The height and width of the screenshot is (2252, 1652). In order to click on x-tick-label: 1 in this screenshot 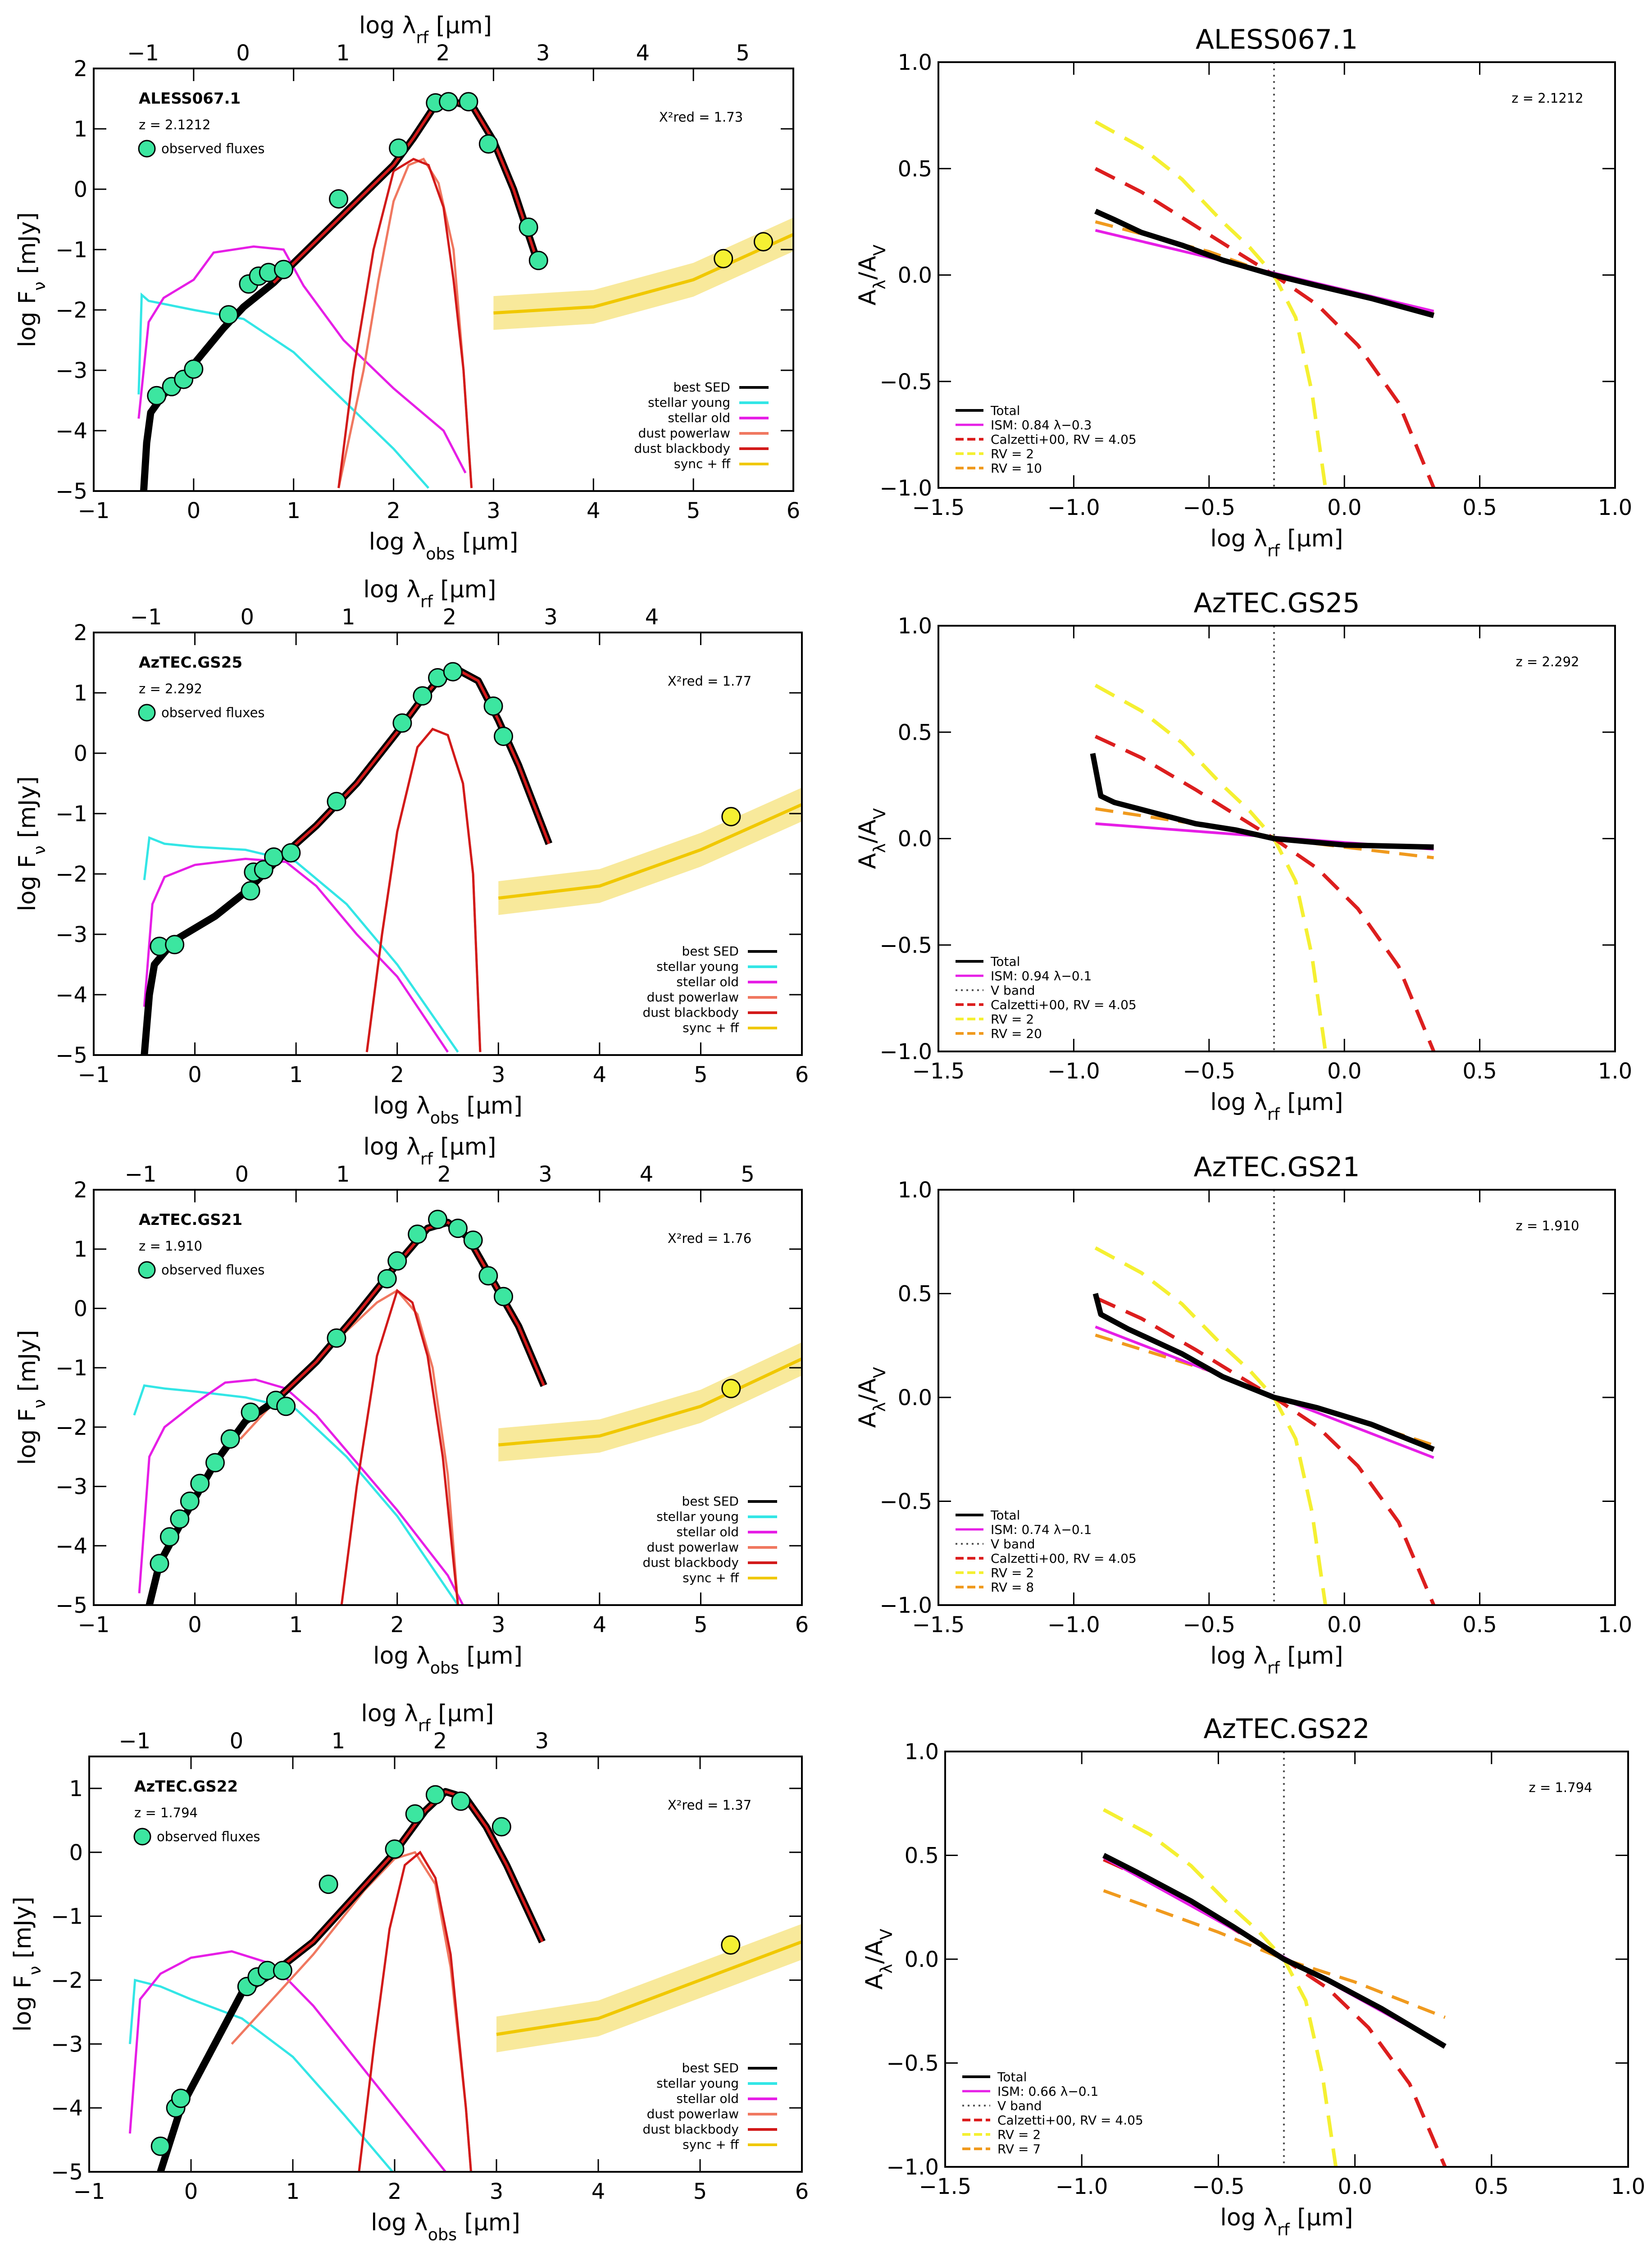, I will do `click(293, 510)`.